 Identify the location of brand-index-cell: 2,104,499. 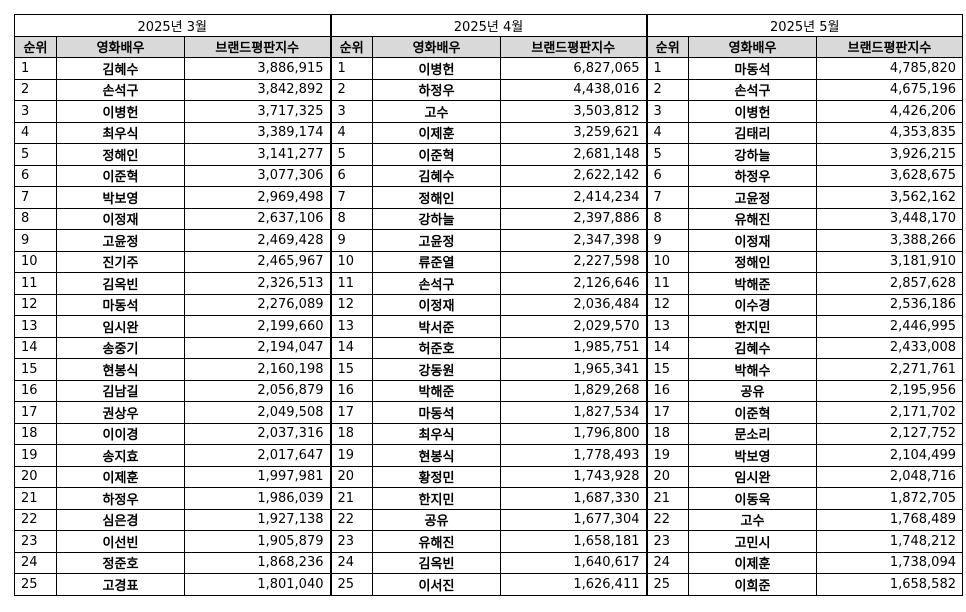
(889, 455).